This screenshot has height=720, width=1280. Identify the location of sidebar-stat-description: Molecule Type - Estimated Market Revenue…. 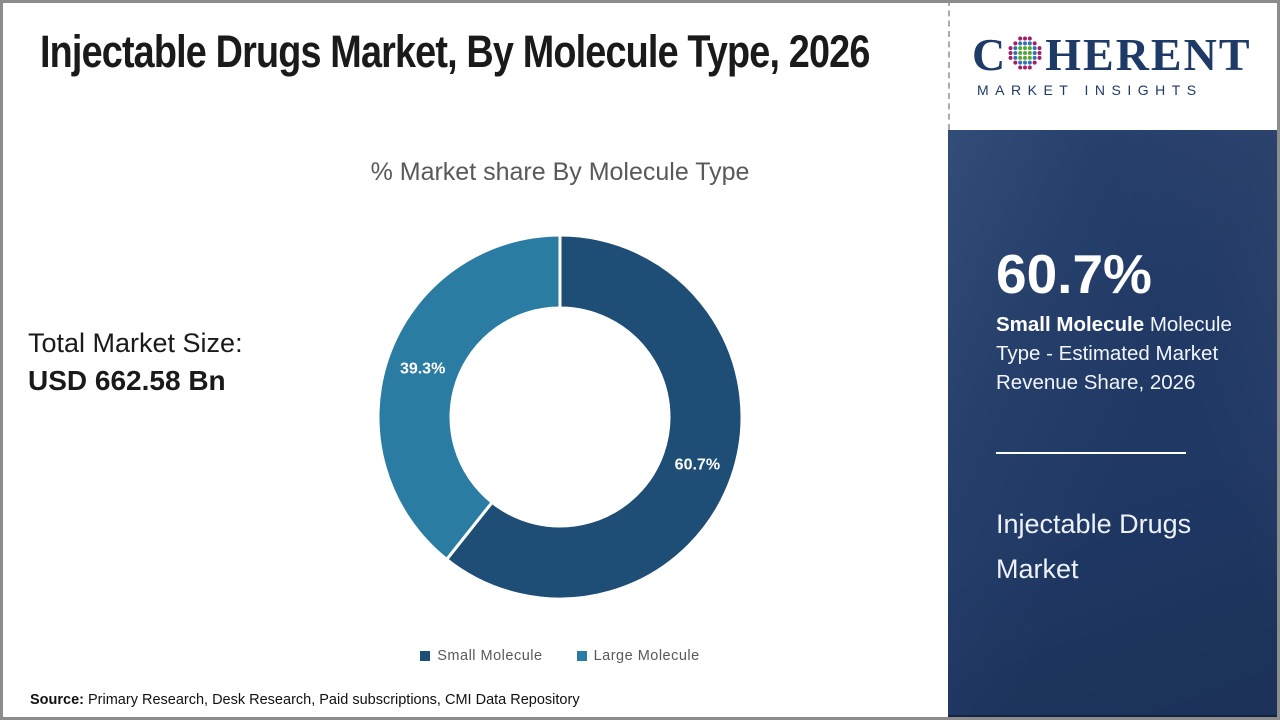
(1114, 353).